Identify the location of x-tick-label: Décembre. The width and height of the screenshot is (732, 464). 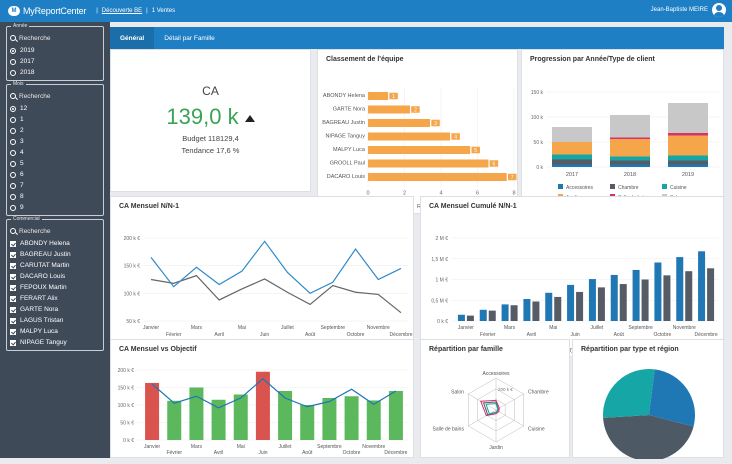
(395, 453).